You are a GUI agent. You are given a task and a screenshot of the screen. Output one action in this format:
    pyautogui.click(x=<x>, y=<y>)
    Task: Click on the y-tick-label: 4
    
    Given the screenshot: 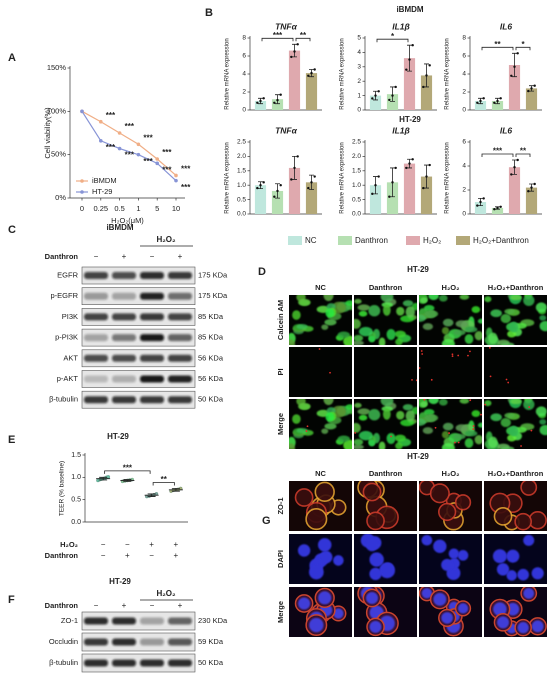 What is the action you would take?
    pyautogui.click(x=359, y=52)
    